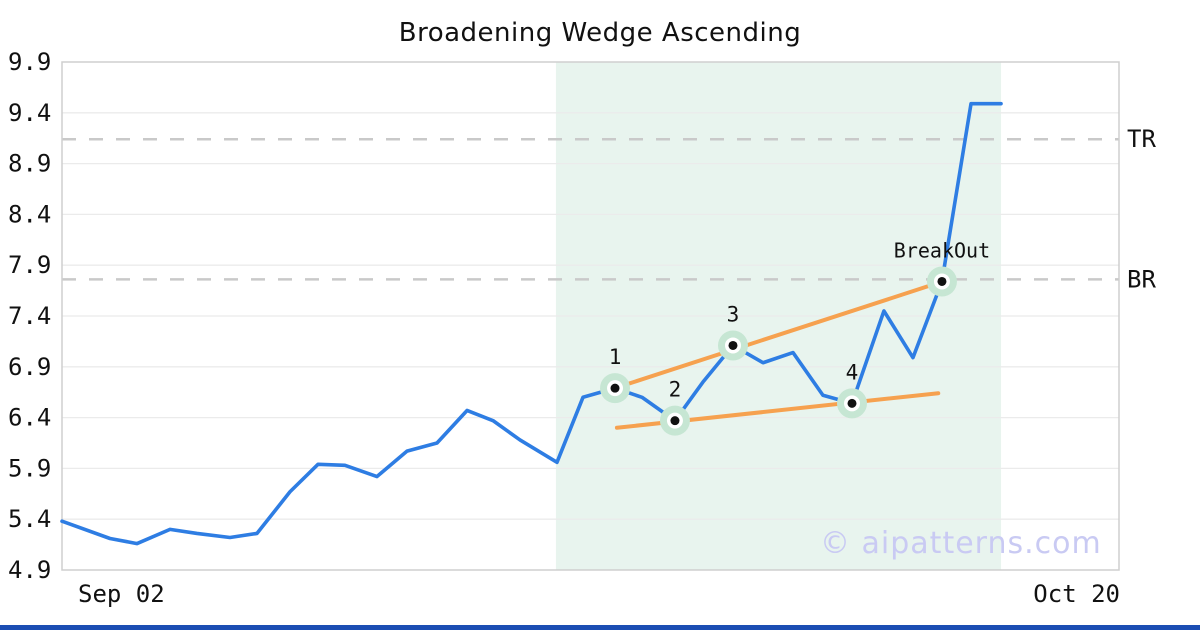  Describe the element at coordinates (121, 594) in the screenshot. I see `x-axis-label-start: Sep 02` at that location.